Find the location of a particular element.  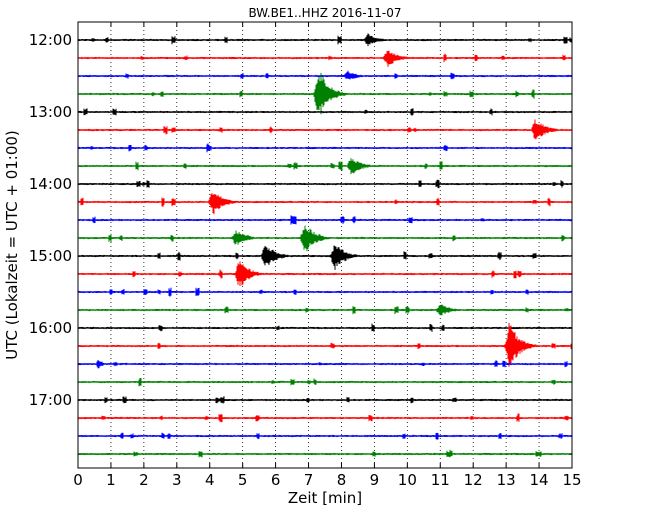

x-tick-label: 8 is located at coordinates (342, 480).